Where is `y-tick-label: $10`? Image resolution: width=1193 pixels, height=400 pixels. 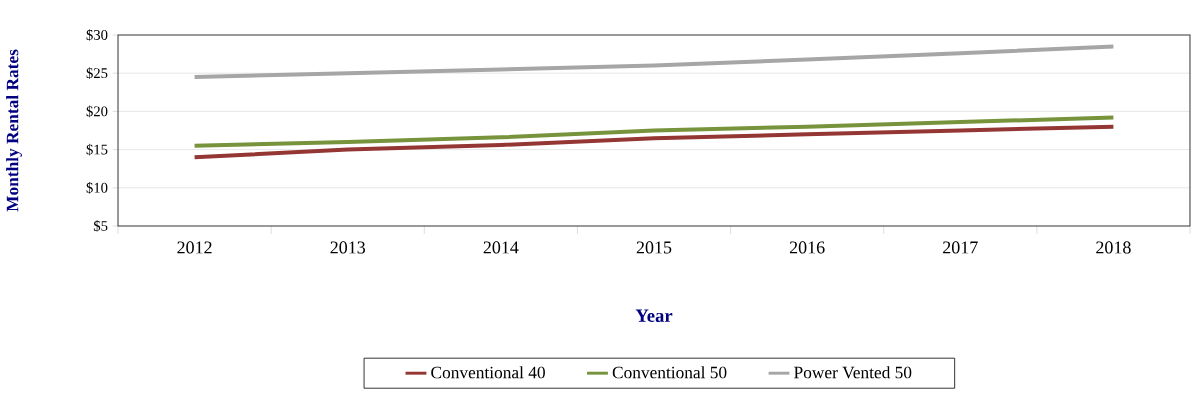 y-tick-label: $10 is located at coordinates (97, 187).